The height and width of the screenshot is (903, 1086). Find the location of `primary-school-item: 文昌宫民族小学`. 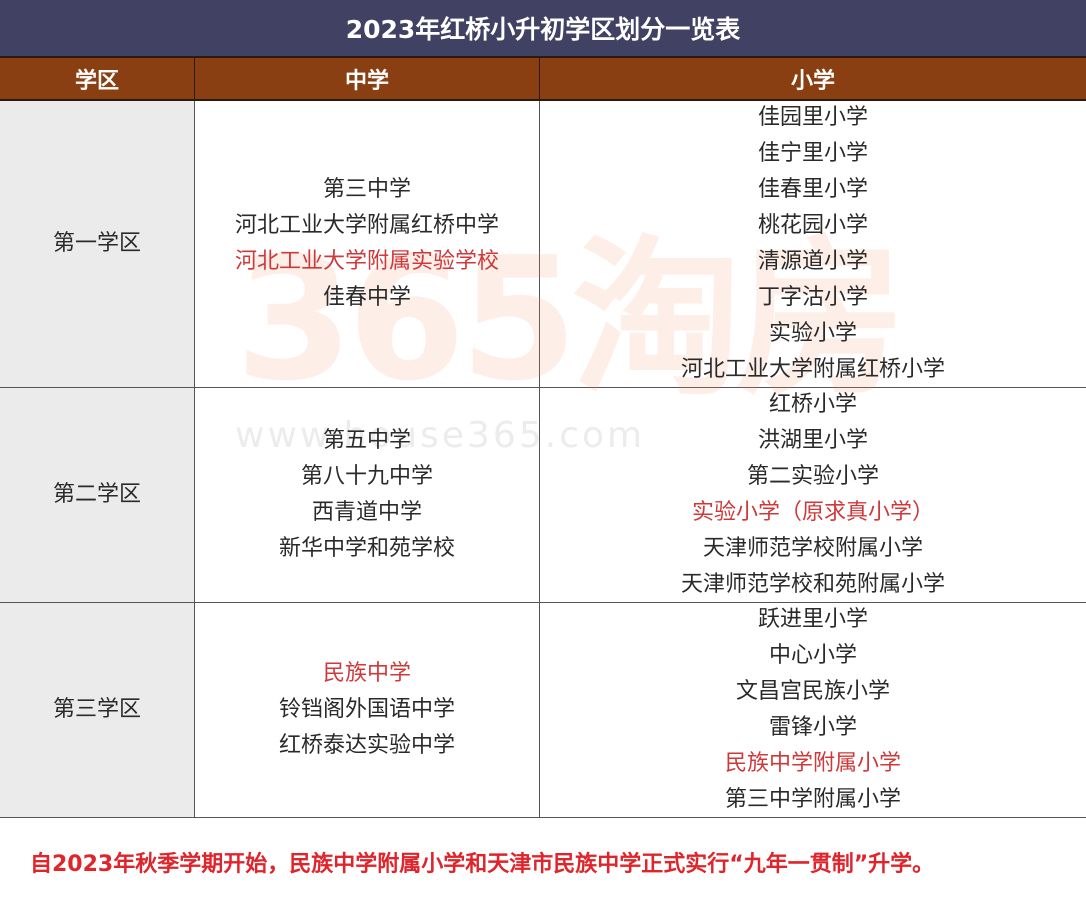

primary-school-item: 文昌宫民族小学 is located at coordinates (812, 691).